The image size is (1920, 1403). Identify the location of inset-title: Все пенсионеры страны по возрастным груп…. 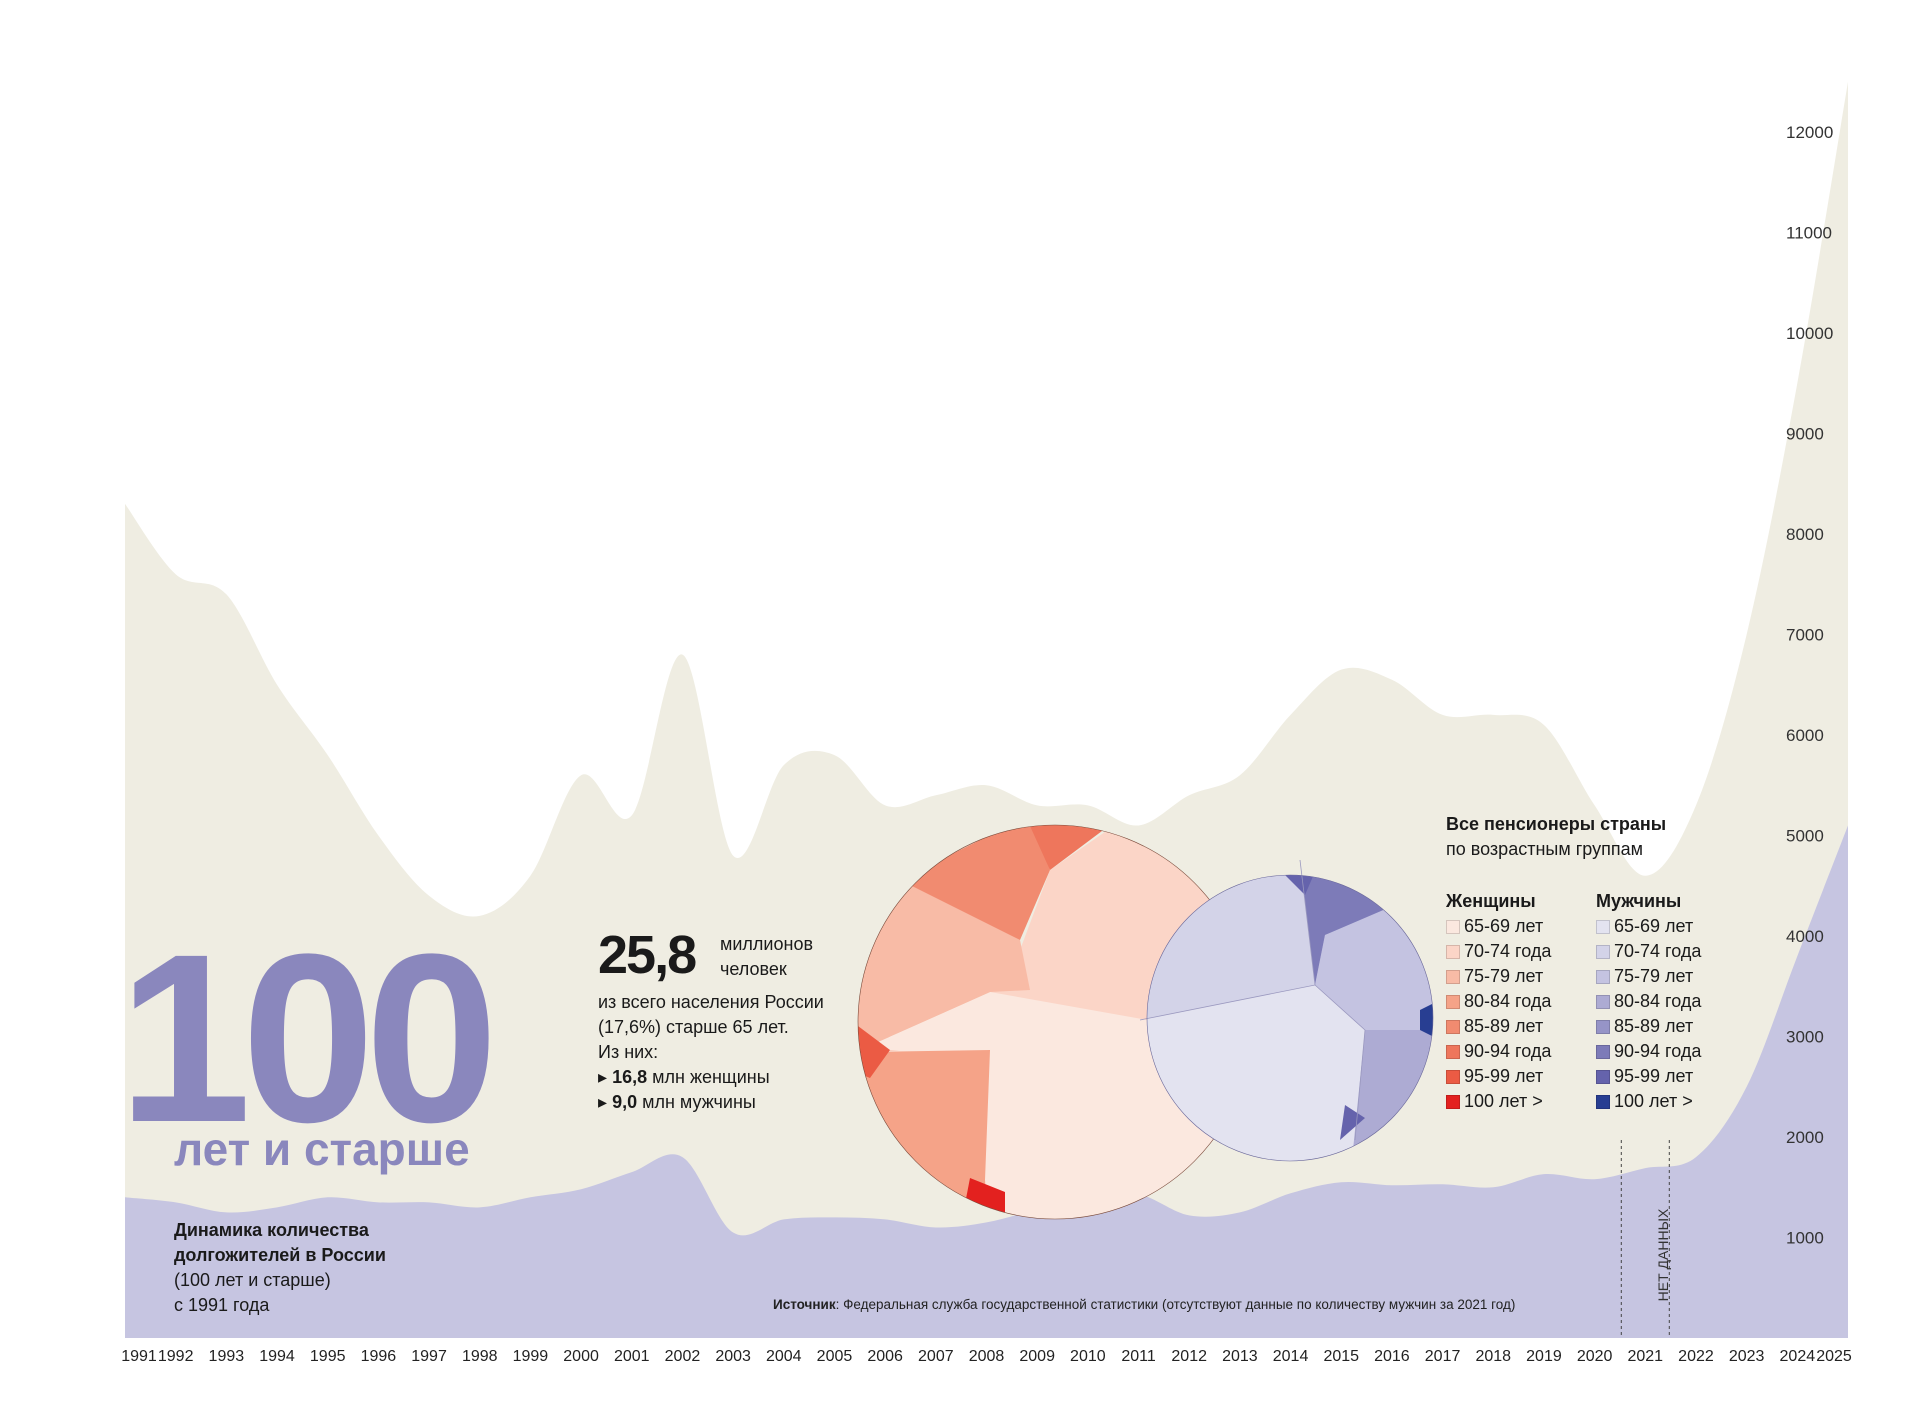
(1556, 837).